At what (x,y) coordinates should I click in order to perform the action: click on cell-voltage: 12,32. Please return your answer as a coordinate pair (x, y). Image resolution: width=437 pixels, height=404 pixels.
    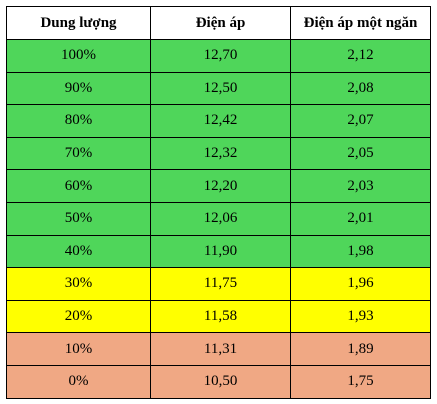
    Looking at the image, I should click on (220, 153).